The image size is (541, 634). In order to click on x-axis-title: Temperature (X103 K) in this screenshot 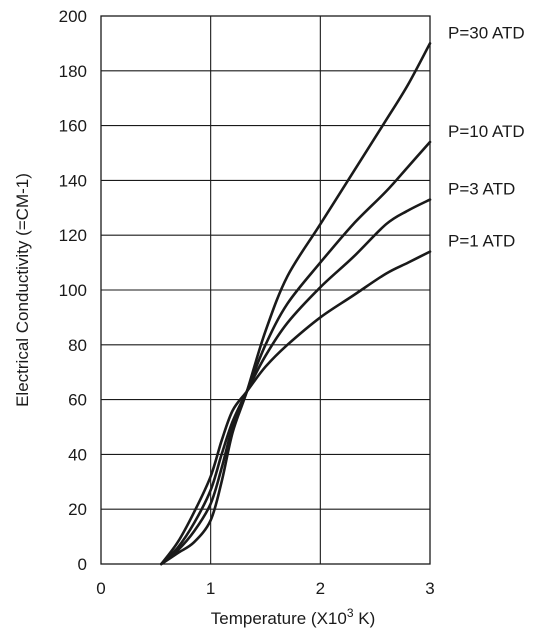, I will do `click(293, 617)`.